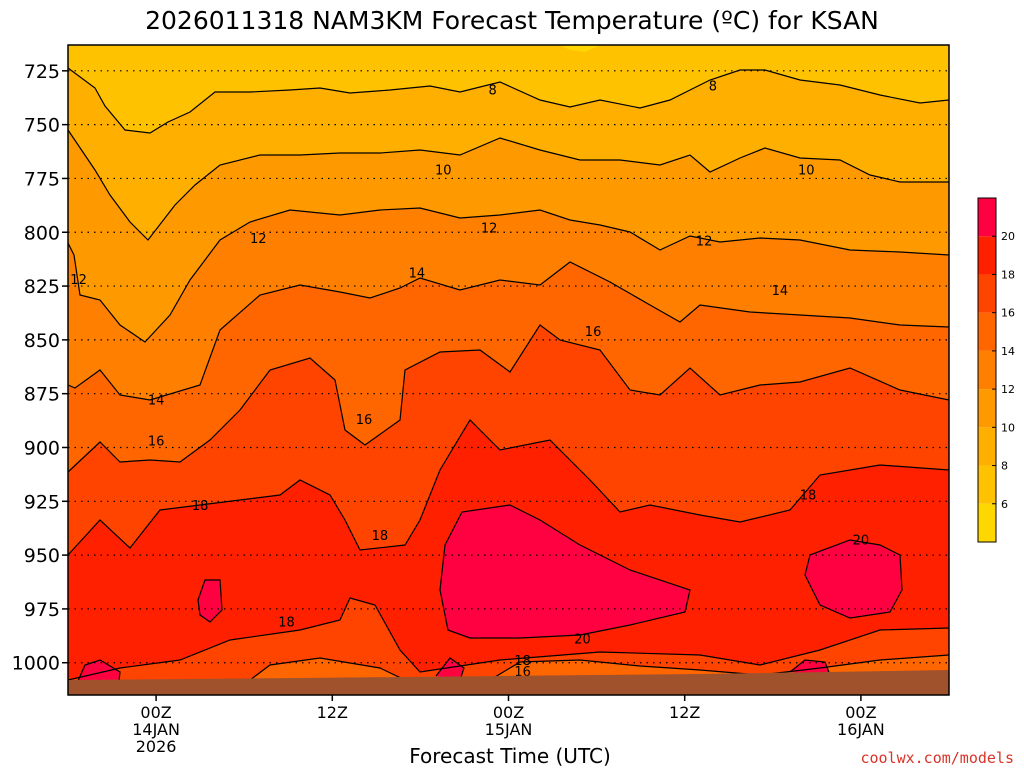  What do you see at coordinates (1008, 389) in the screenshot?
I see `colorbar-tick-label: 12` at bounding box center [1008, 389].